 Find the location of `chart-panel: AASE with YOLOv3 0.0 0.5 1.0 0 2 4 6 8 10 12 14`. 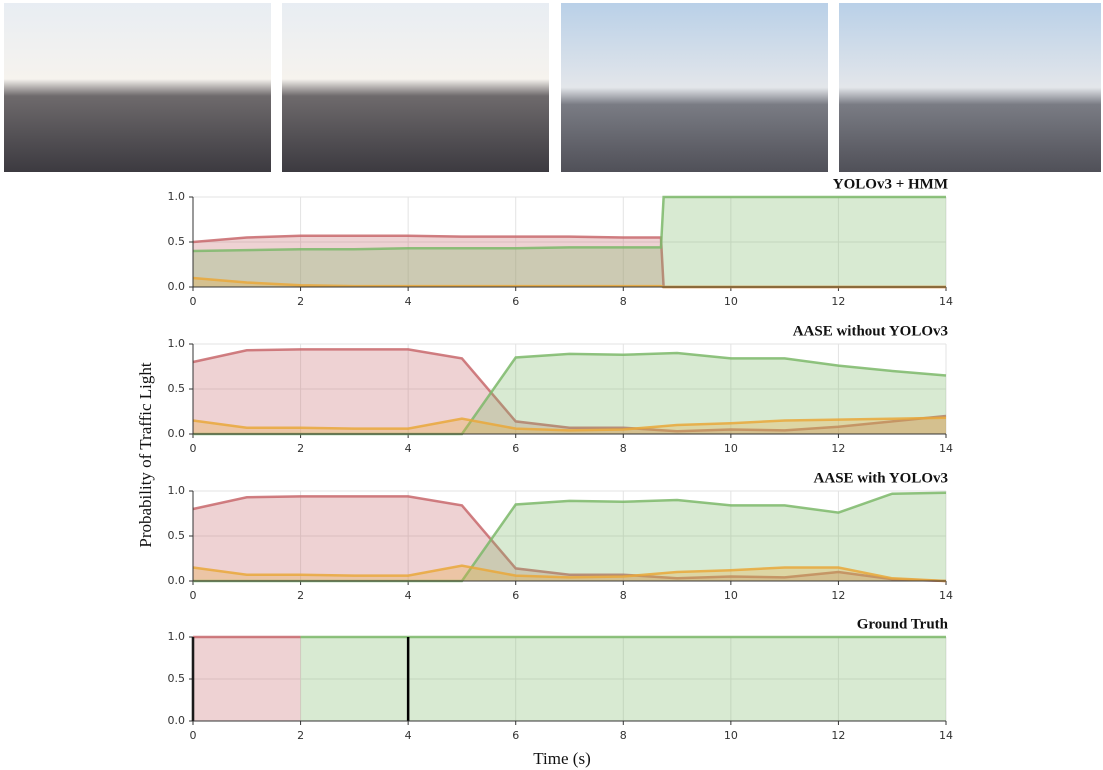

chart-panel: AASE with YOLOv3 0.0 0.5 1.0 0 2 4 6 8 10 12 14 is located at coordinates (561, 536).